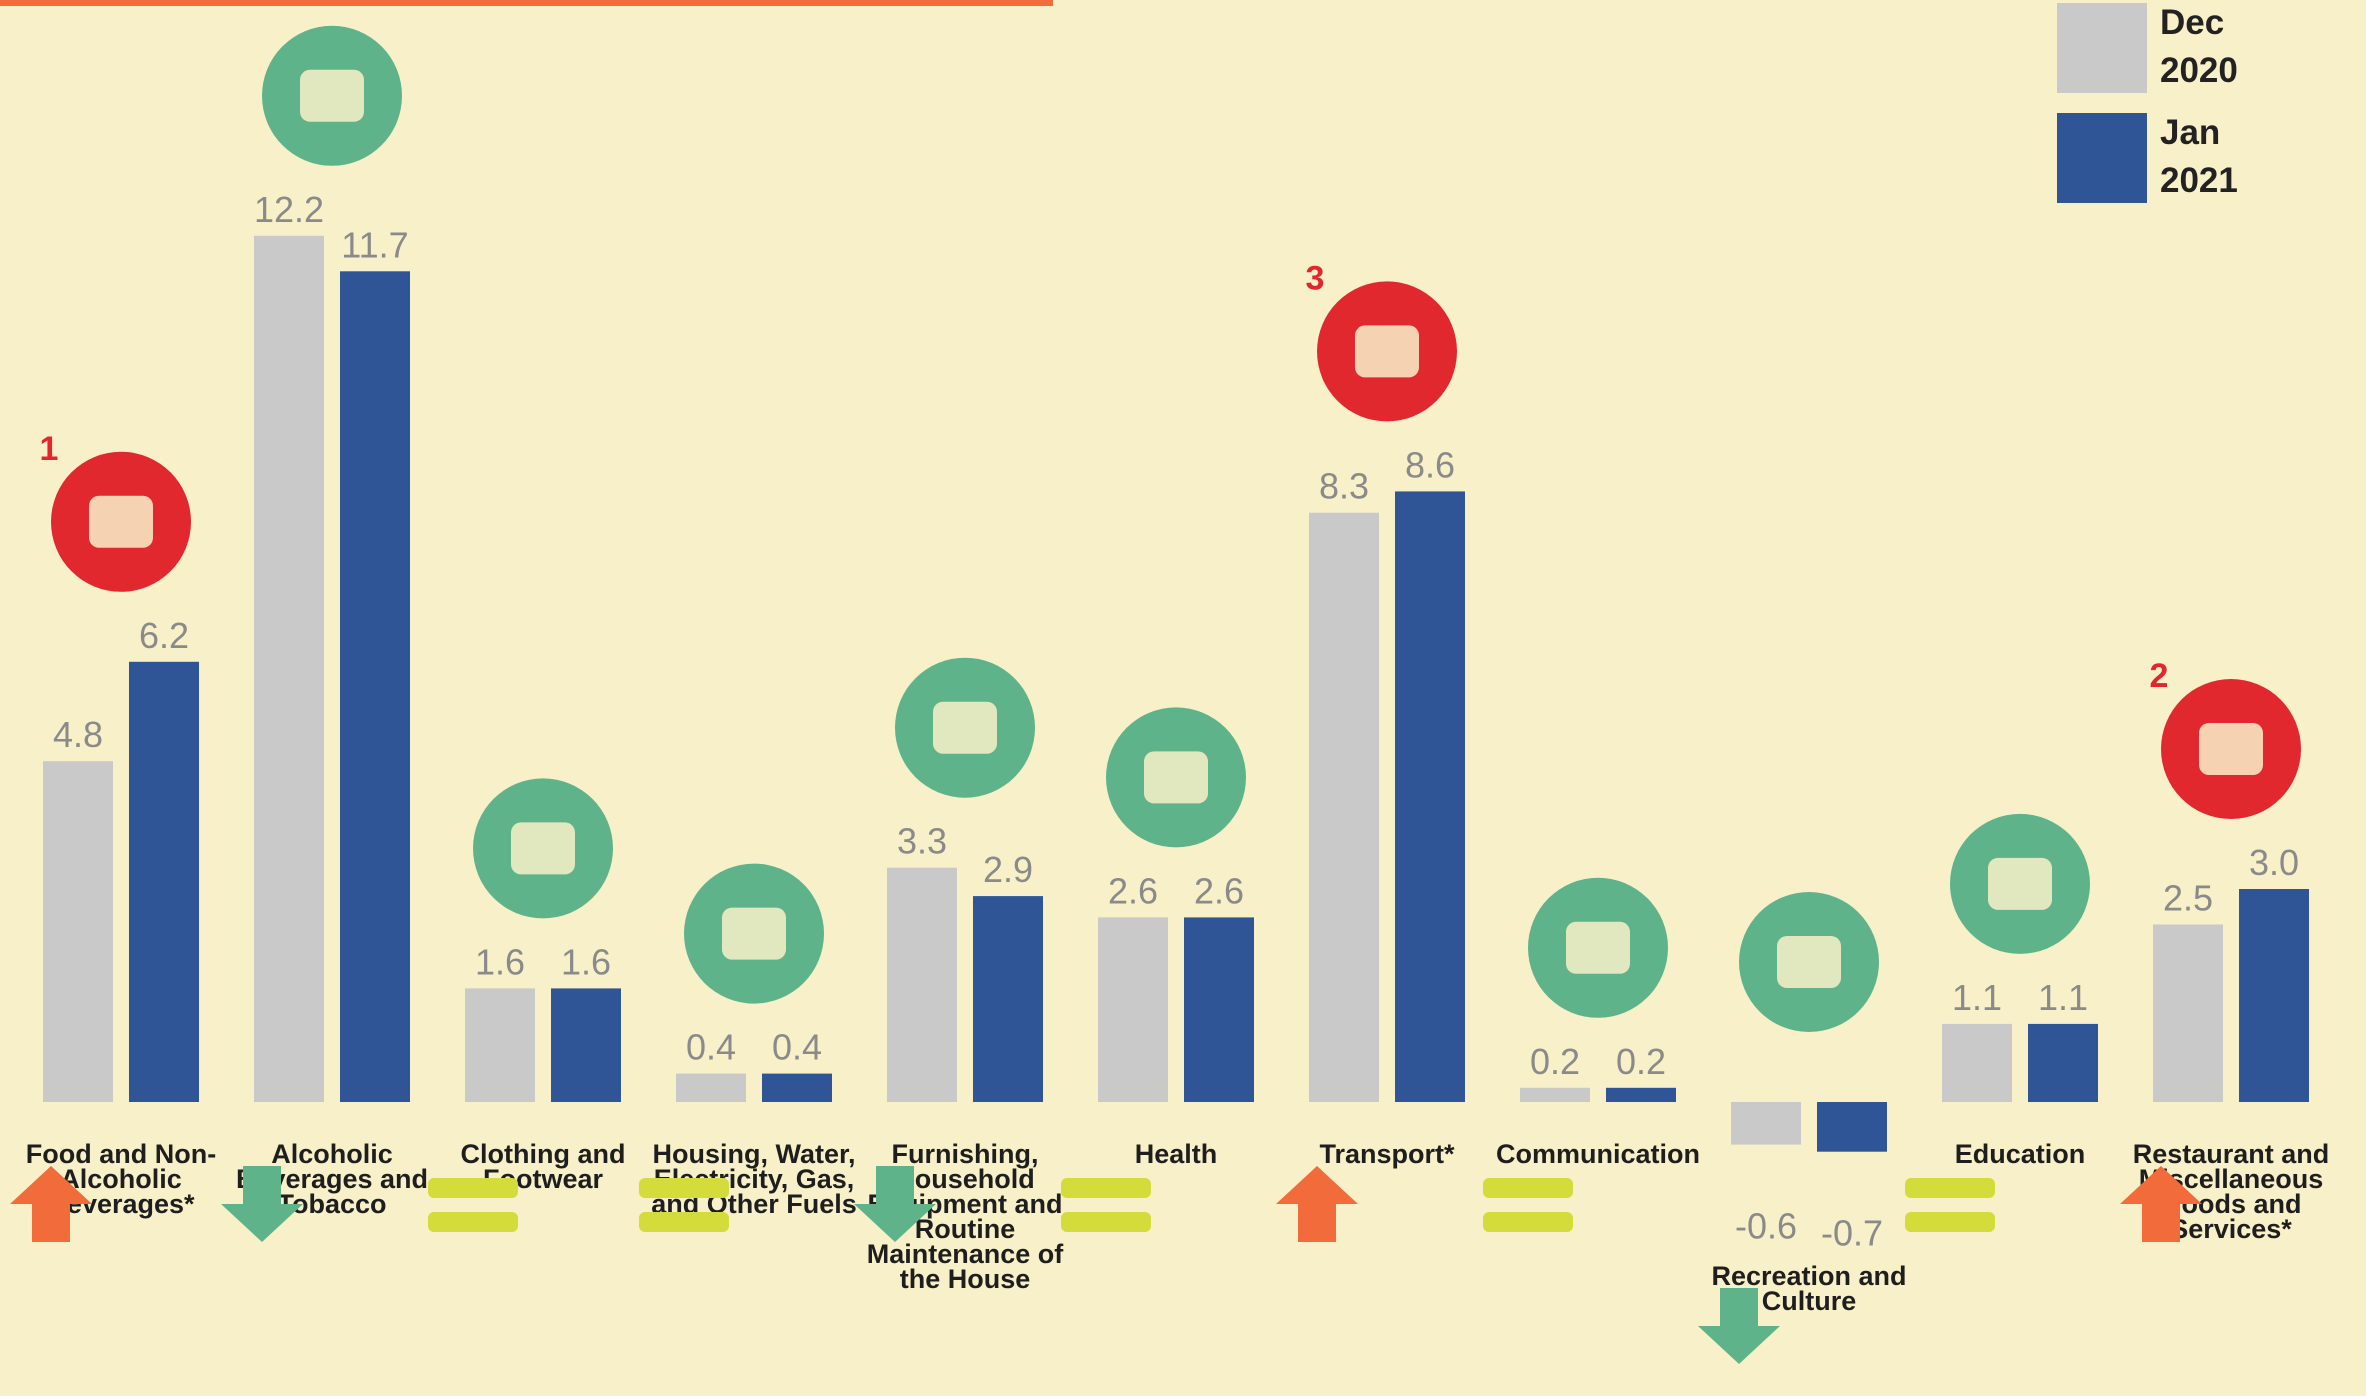  What do you see at coordinates (2020, 1154) in the screenshot?
I see `category-label: Education` at bounding box center [2020, 1154].